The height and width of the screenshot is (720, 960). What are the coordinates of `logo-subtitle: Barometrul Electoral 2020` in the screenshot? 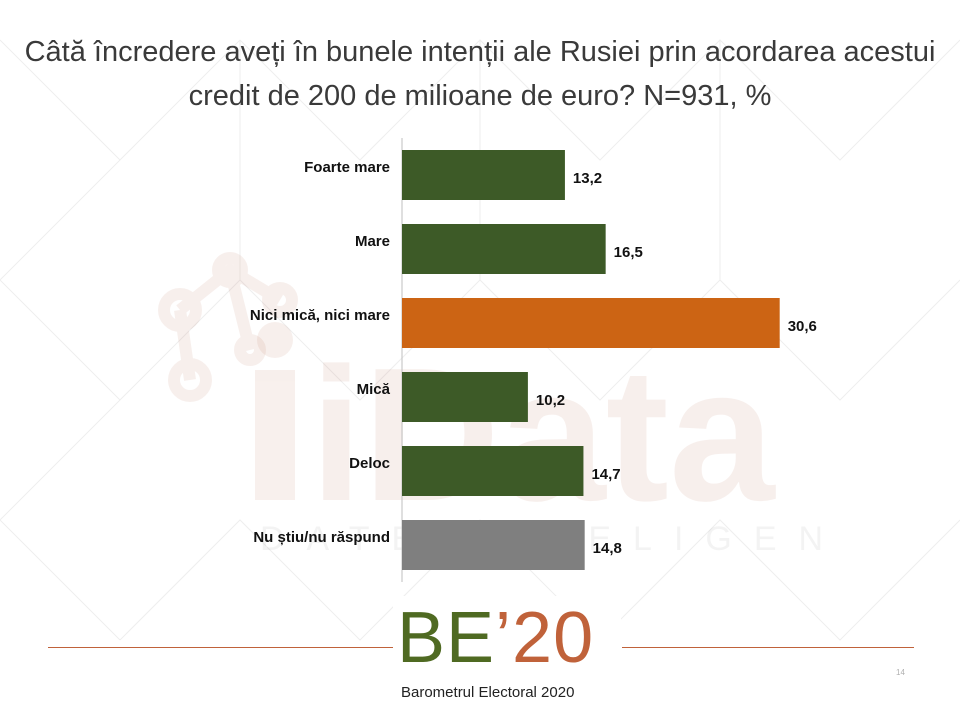 It's located at (488, 692).